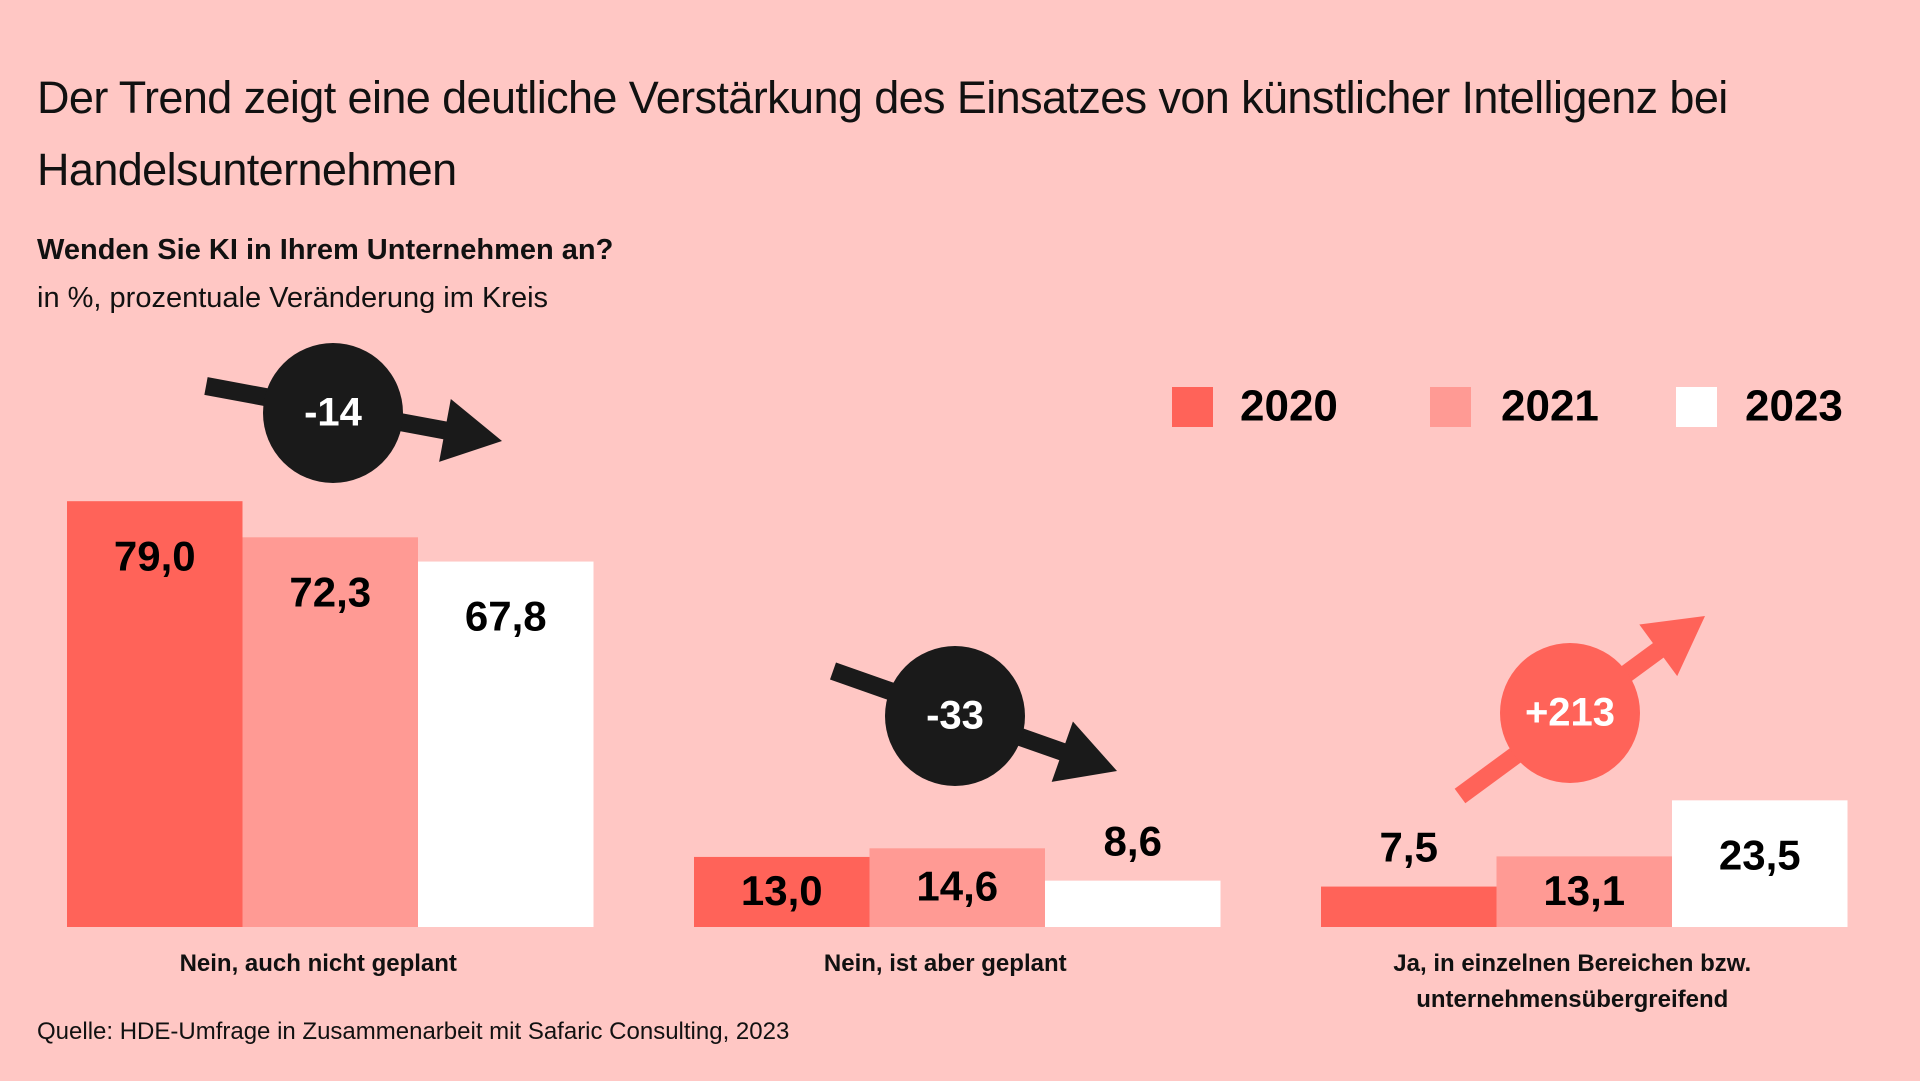 The image size is (1920, 1081). I want to click on value-label: 72,3, so click(330, 591).